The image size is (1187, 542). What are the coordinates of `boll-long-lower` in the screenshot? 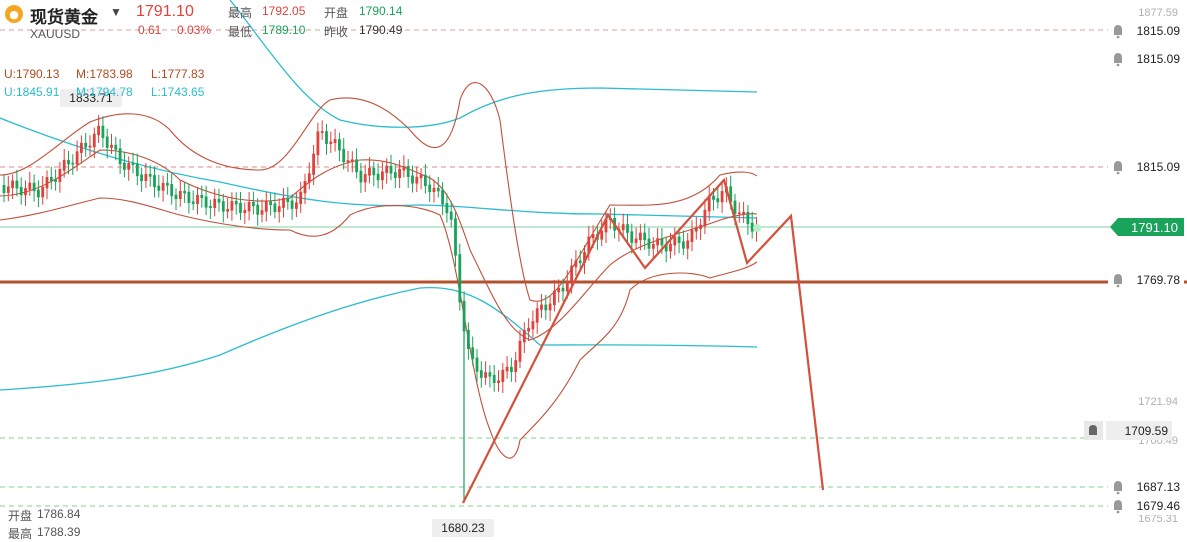 It's located at (379, 338).